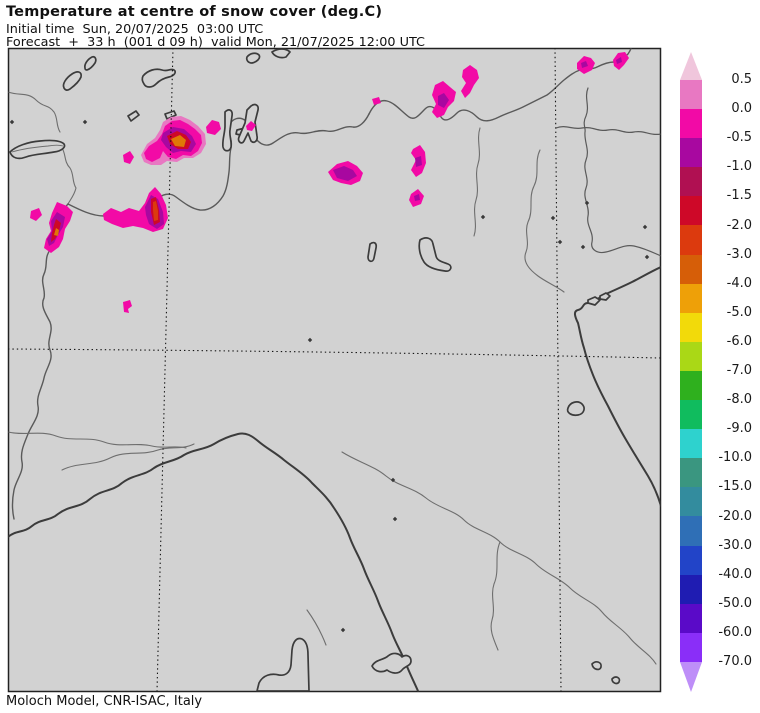 This screenshot has height=713, width=760. What do you see at coordinates (281, 53) in the screenshot?
I see `lake-zurich` at bounding box center [281, 53].